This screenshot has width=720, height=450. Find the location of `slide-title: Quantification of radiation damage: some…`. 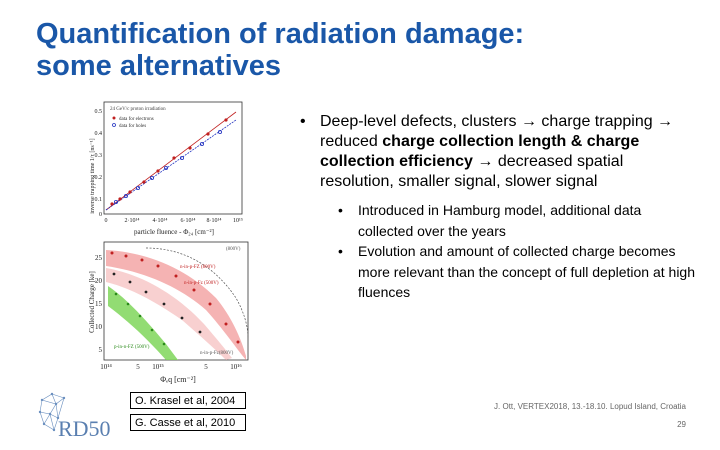

slide-title: Quantification of radiation damage: some… is located at coordinates (366, 50).